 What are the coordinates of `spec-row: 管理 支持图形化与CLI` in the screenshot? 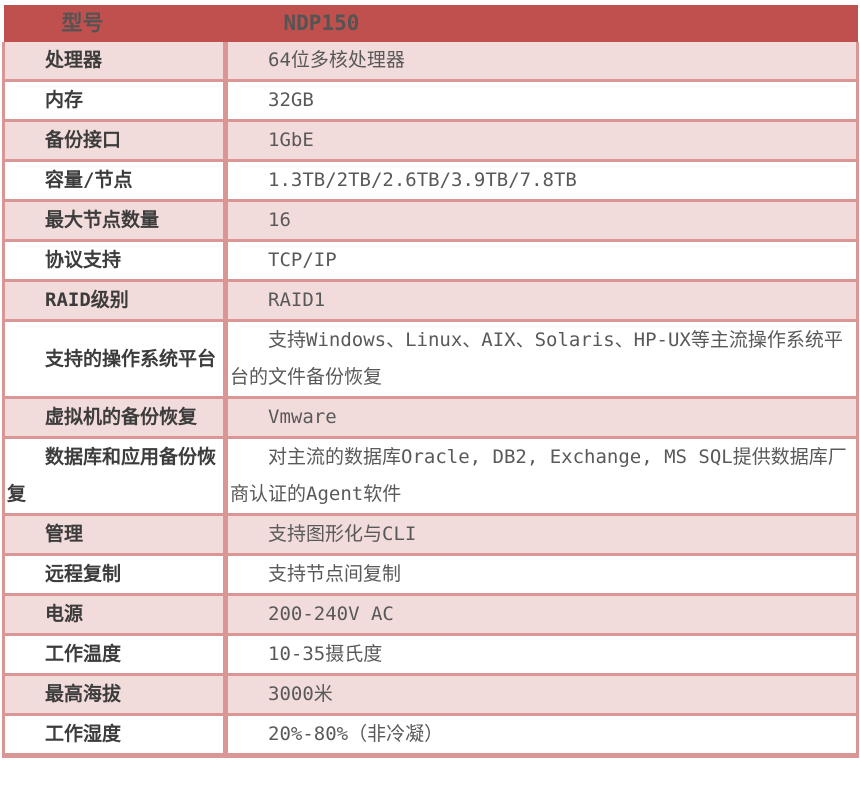 It's located at (430, 534).